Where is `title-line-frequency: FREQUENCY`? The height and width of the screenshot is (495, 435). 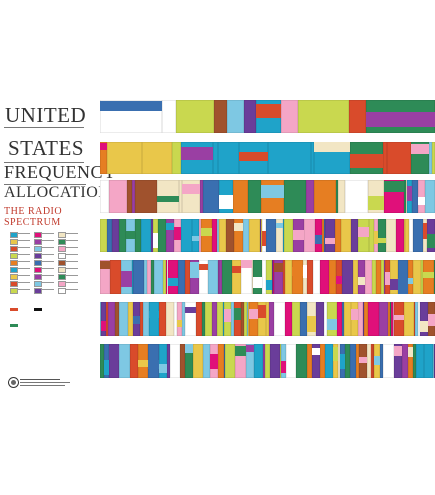
title-line-frequency: FREQUENCY is located at coordinates (60, 172).